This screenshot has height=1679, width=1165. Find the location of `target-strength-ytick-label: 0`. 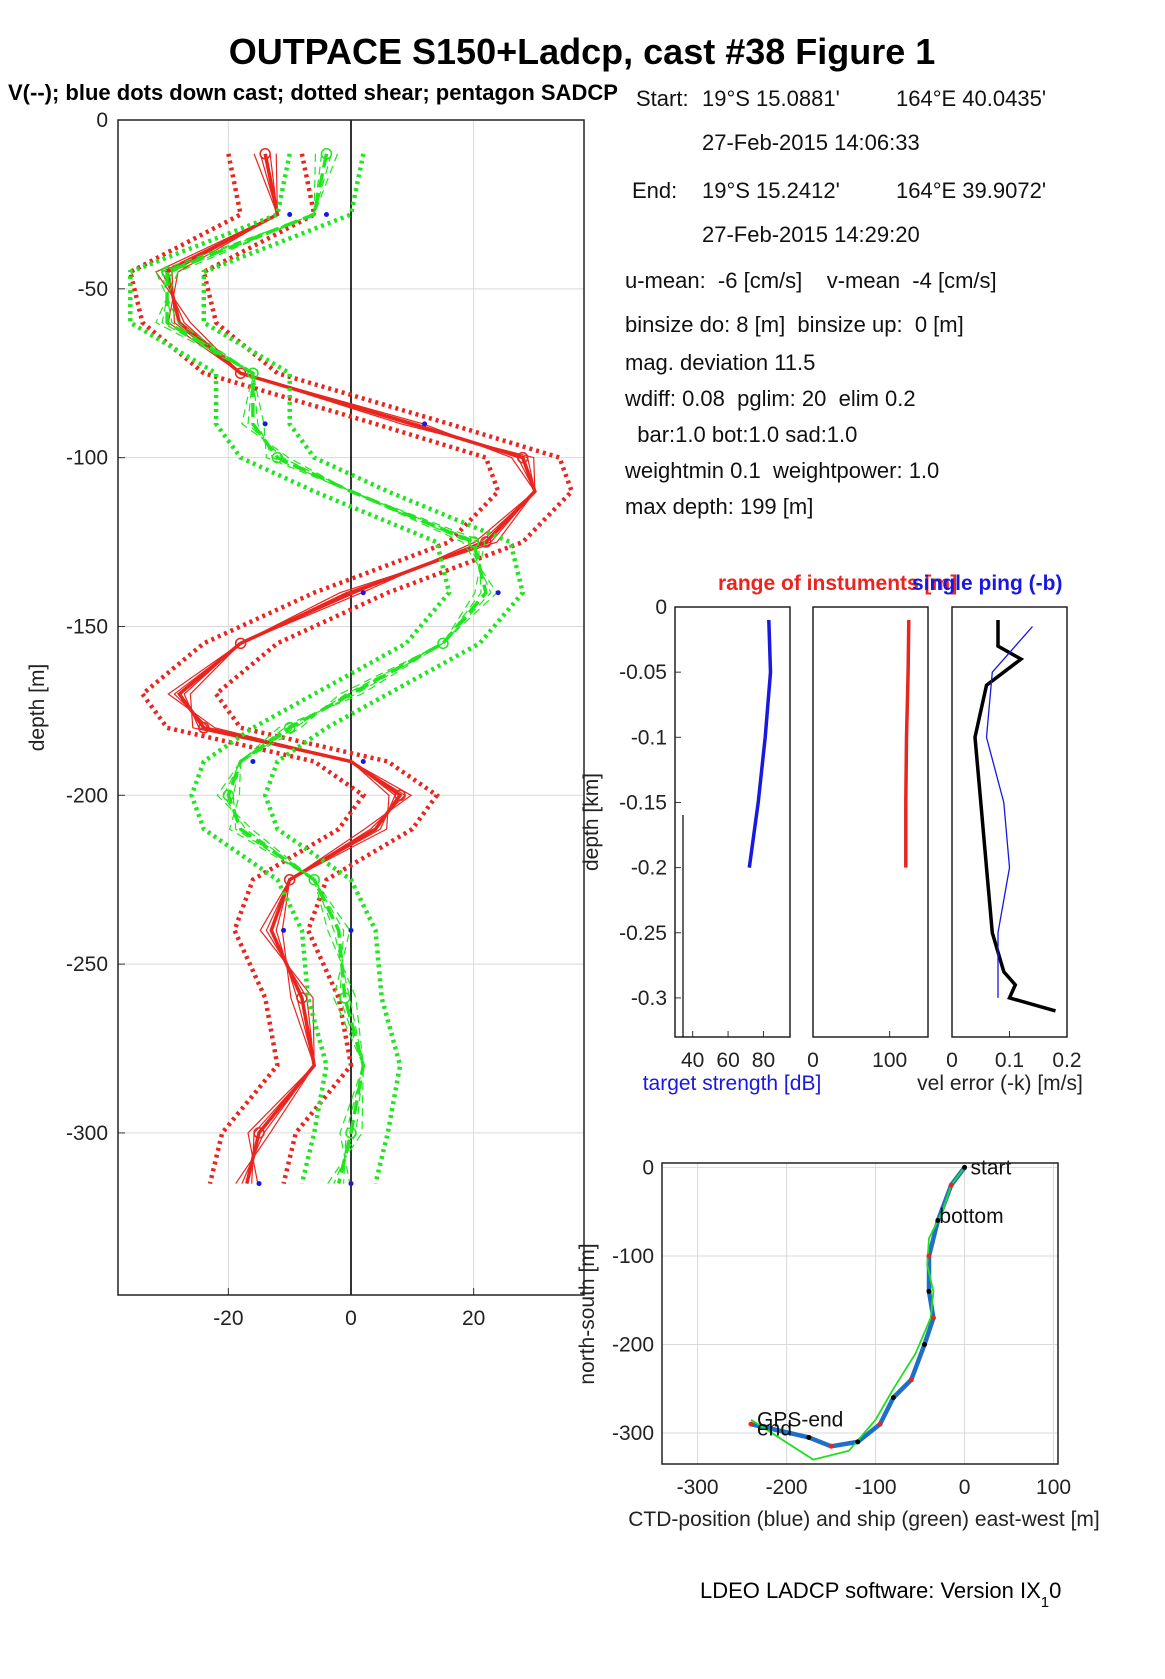

target-strength-ytick-label: 0 is located at coordinates (661, 607).